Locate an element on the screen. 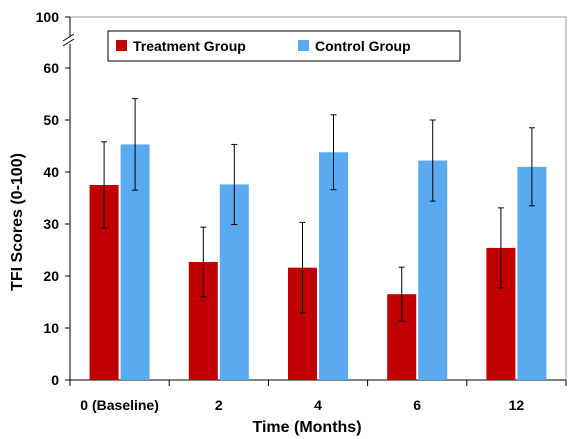 This screenshot has height=439, width=571. x-axis-title: Time (Months) is located at coordinates (306, 427).